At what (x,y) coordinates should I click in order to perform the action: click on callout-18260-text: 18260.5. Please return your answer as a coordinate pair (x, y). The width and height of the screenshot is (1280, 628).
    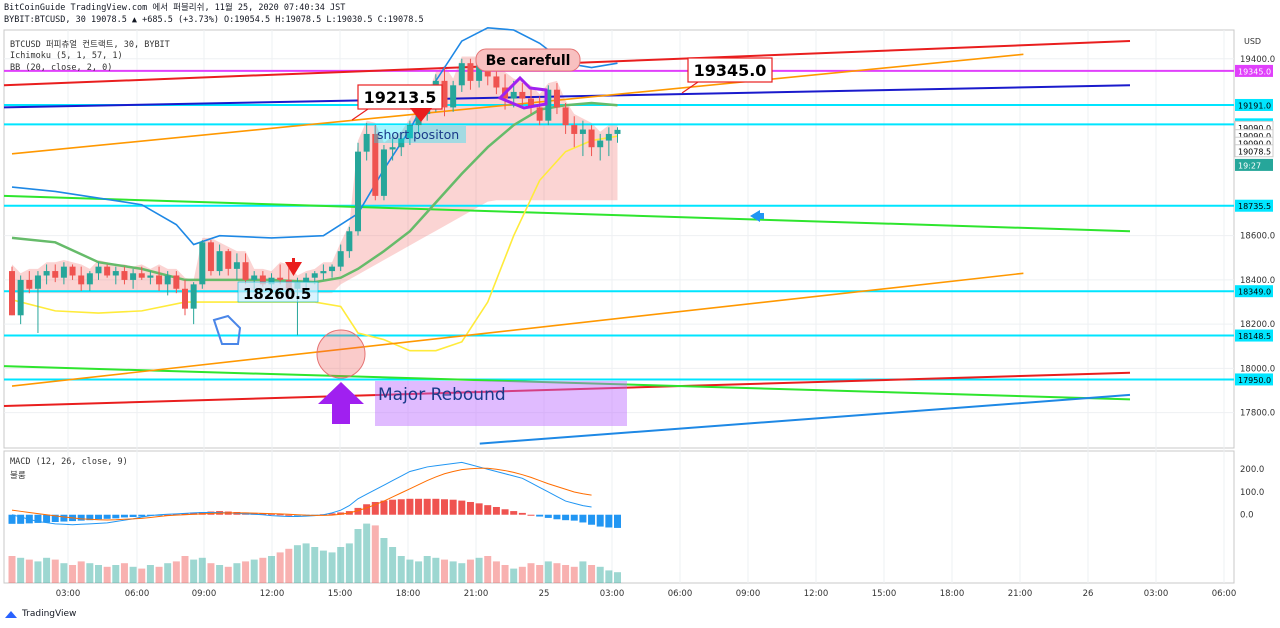
    Looking at the image, I should click on (277, 294).